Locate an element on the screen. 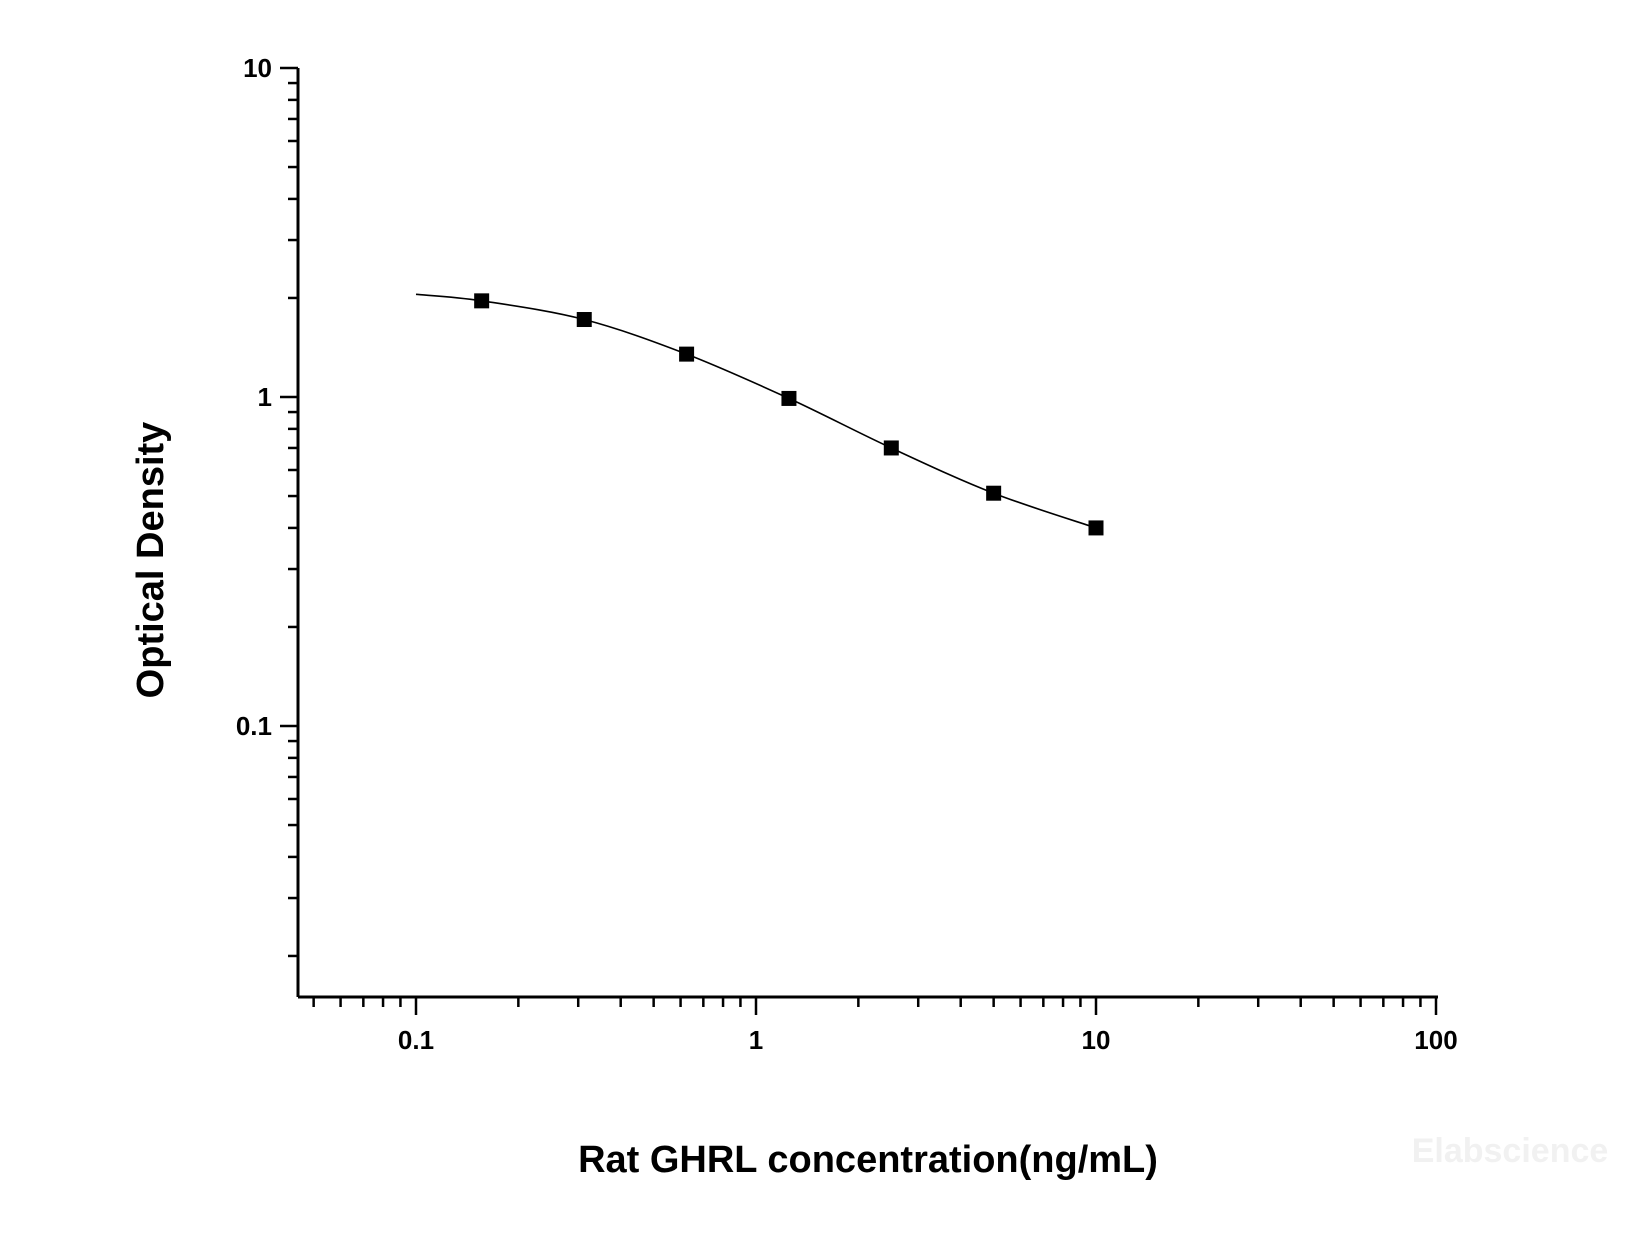  x-axis-label: Rat GHRL concentration(ng/mL) is located at coordinates (868, 1160).